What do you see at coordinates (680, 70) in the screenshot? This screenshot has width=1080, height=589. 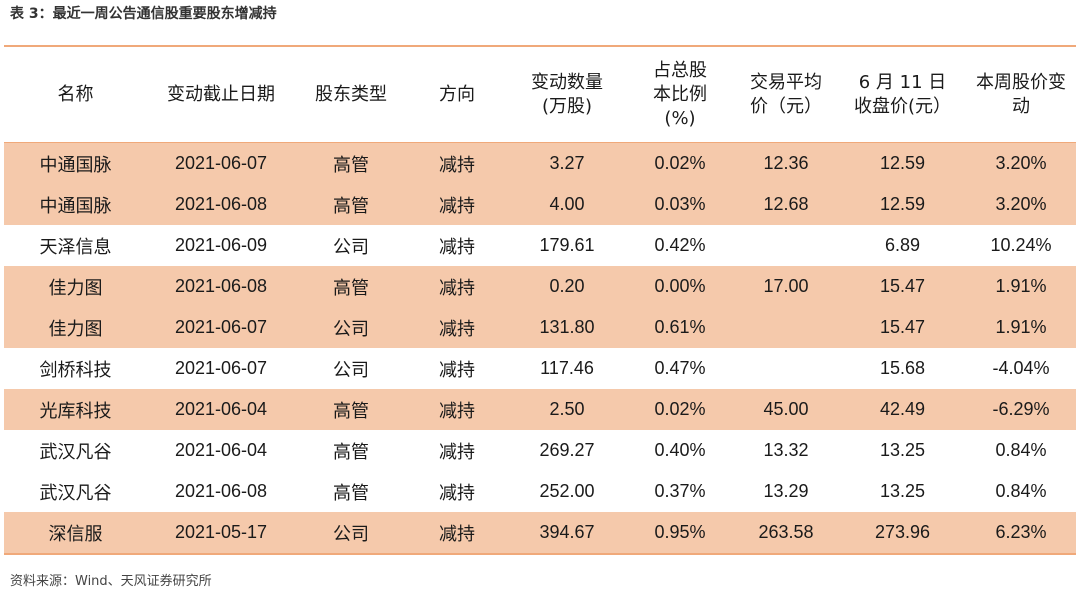 I see `column-header-line: 占总股` at bounding box center [680, 70].